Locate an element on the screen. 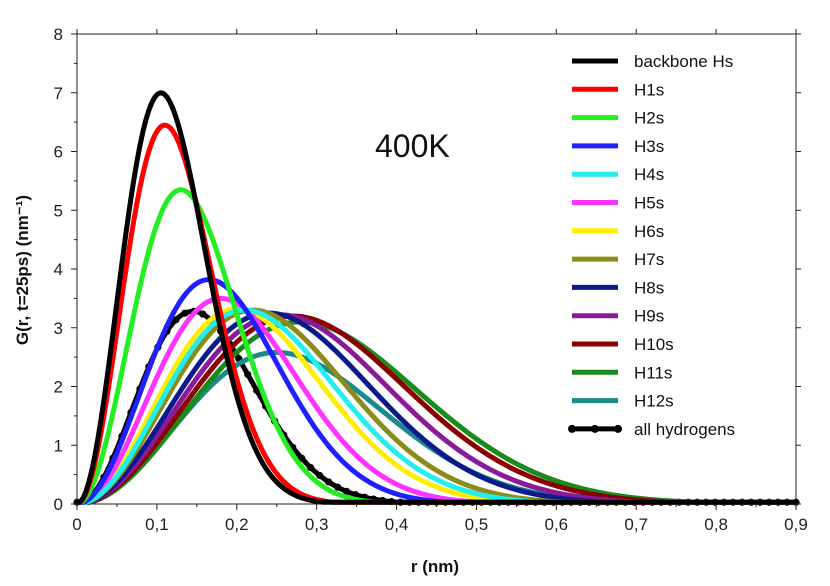 This screenshot has height=586, width=830. x-tick-label: 0,4 is located at coordinates (397, 524).